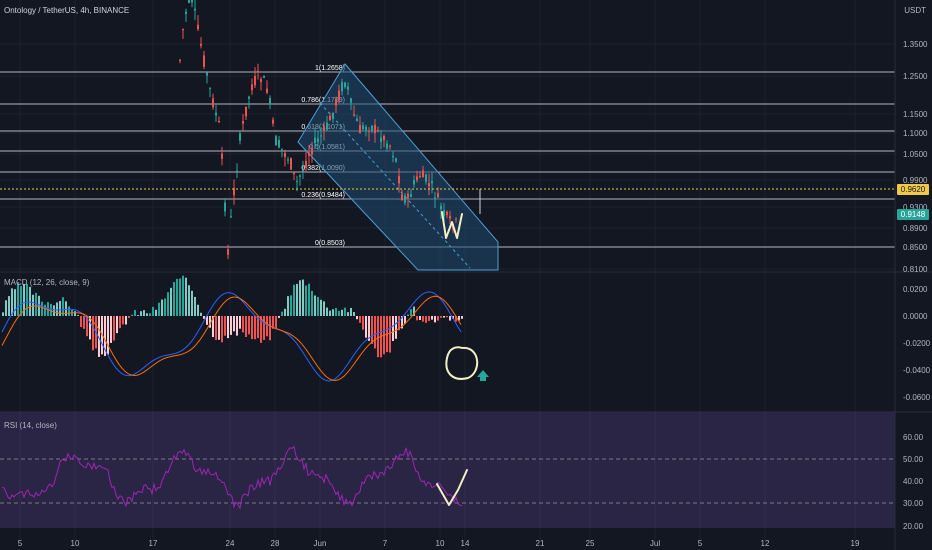  What do you see at coordinates (483, 375) in the screenshot?
I see `up-arrow-icon` at bounding box center [483, 375].